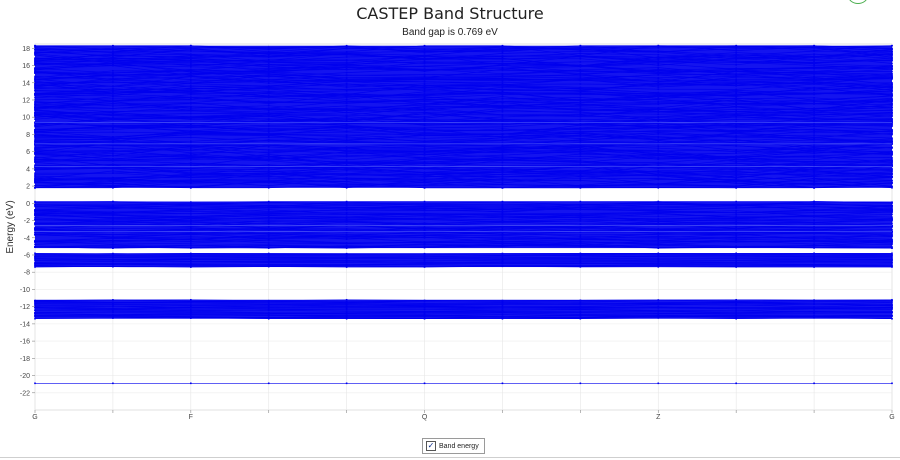  What do you see at coordinates (459, 446) in the screenshot?
I see `legend-label: Band energy` at bounding box center [459, 446].